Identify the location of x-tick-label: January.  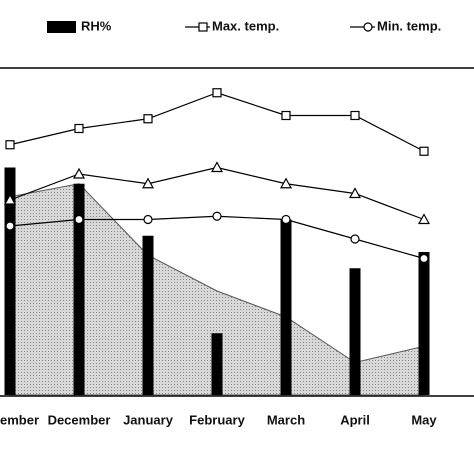
(148, 419).